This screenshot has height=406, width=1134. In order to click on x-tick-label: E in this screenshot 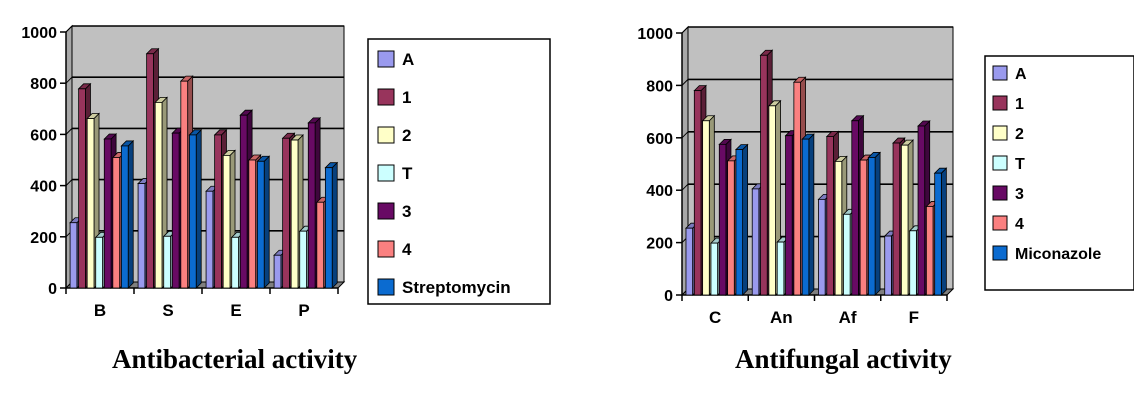, I will do `click(235, 310)`.